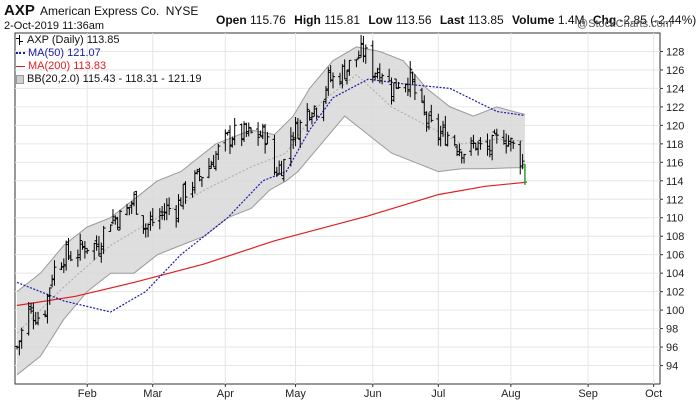  Describe the element at coordinates (675, 200) in the screenshot. I see `y-tick-label: 112` at that location.